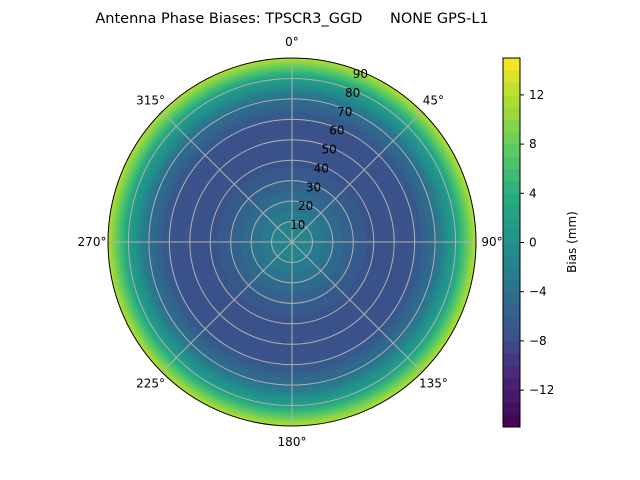 This screenshot has height=480, width=640. Describe the element at coordinates (533, 193) in the screenshot. I see `colorbar-tick-label: 4` at that location.